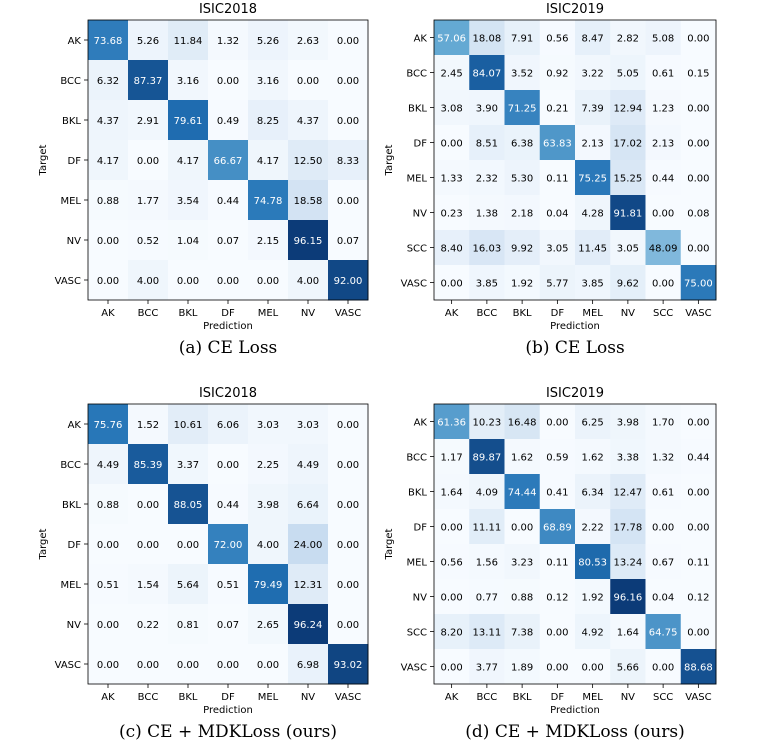 The image size is (765, 752). I want to click on y-tick-label: VASC, so click(68, 281).